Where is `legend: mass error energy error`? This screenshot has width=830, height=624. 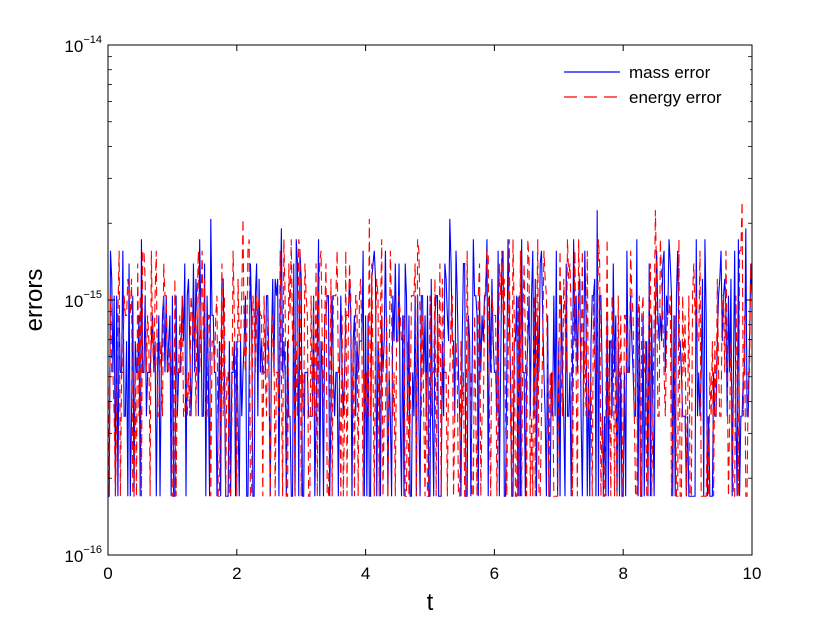 legend: mass error energy error is located at coordinates (652, 85).